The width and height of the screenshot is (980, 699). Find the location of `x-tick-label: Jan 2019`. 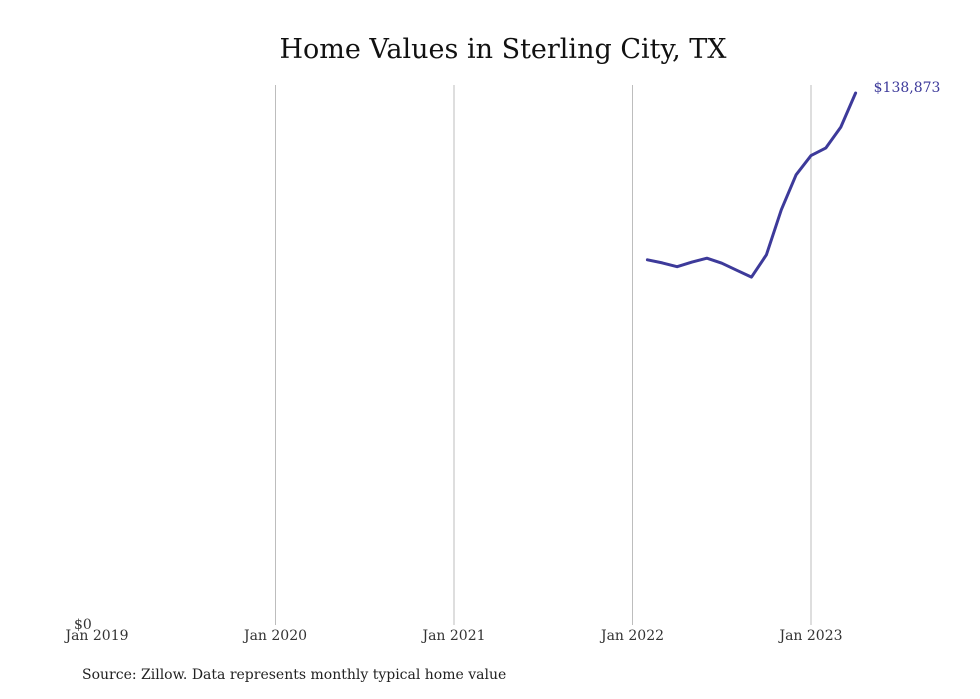

x-tick-label: Jan 2019 is located at coordinates (95, 636).